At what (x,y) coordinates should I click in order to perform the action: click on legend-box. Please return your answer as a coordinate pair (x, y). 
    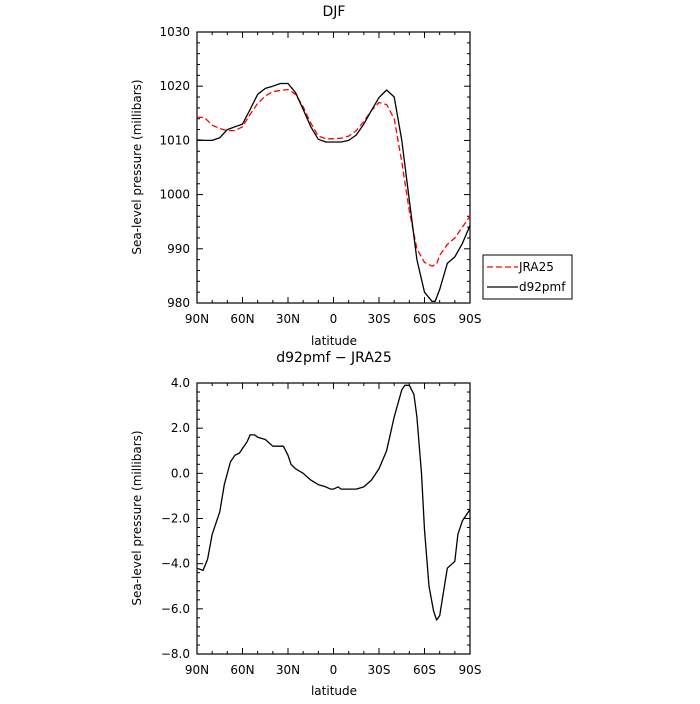
    Looking at the image, I should click on (527, 277).